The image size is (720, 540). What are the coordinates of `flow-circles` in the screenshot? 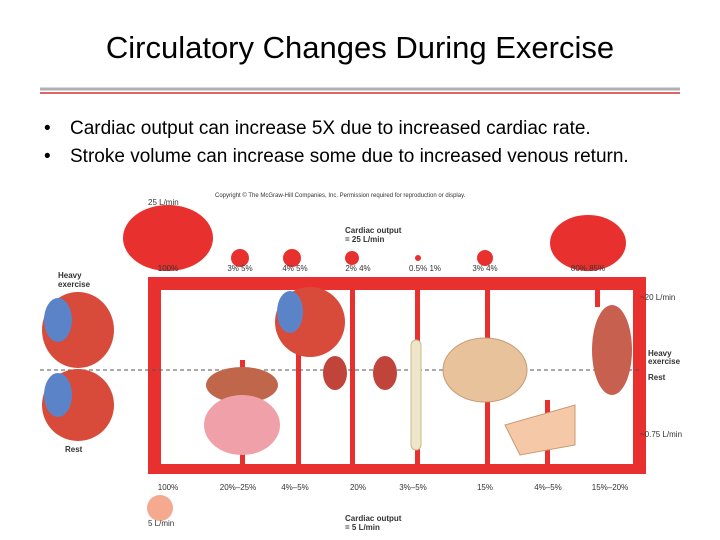 It's located at (374, 238).